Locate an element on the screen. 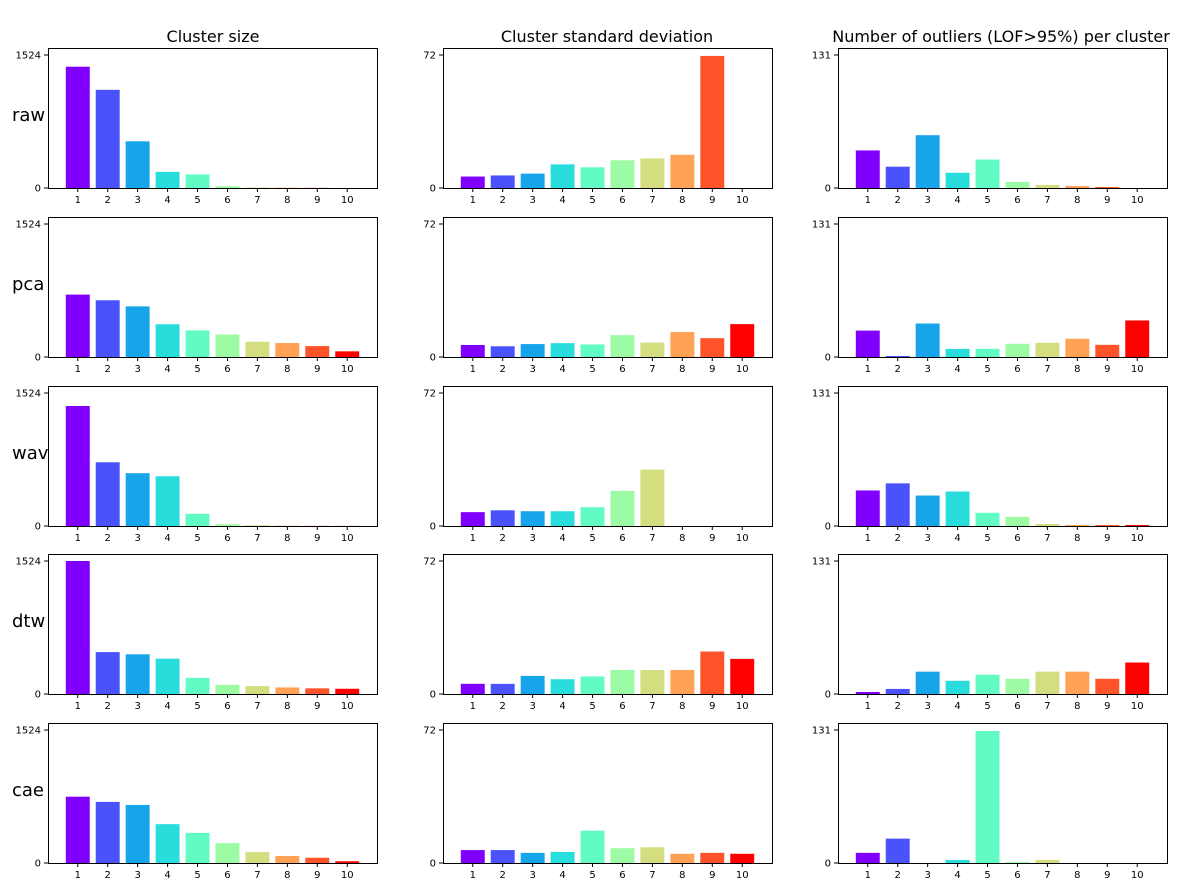 The image size is (1185, 892). subplot-raw-2: 1 2 3 4 5 6 7 8 9 10 0 72 is located at coordinates (598, 127).